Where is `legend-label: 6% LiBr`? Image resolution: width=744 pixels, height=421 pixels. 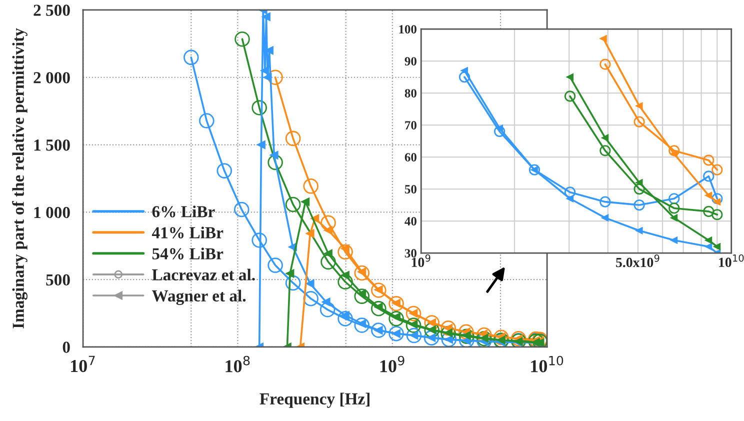
legend-label: 6% LiBr is located at coordinates (183, 212).